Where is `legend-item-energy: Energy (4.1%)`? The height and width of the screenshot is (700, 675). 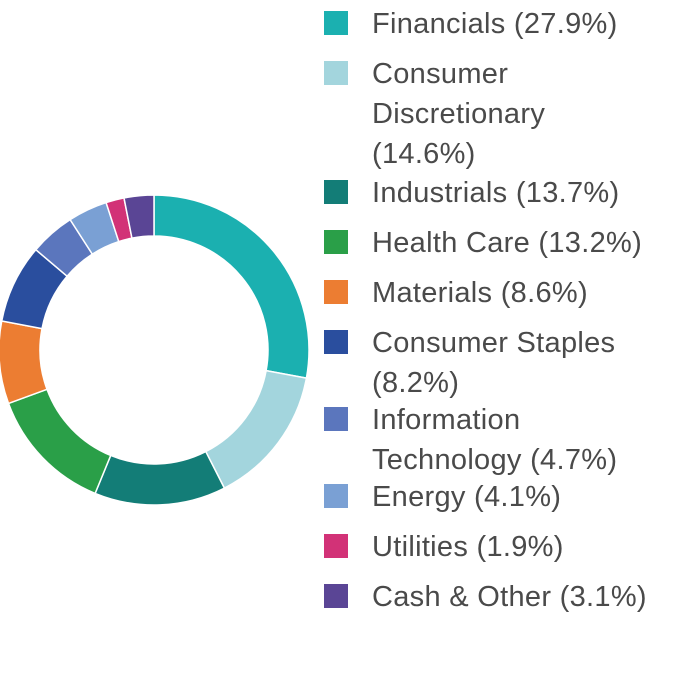
legend-item-energy: Energy (4.1%) is located at coordinates (499, 502).